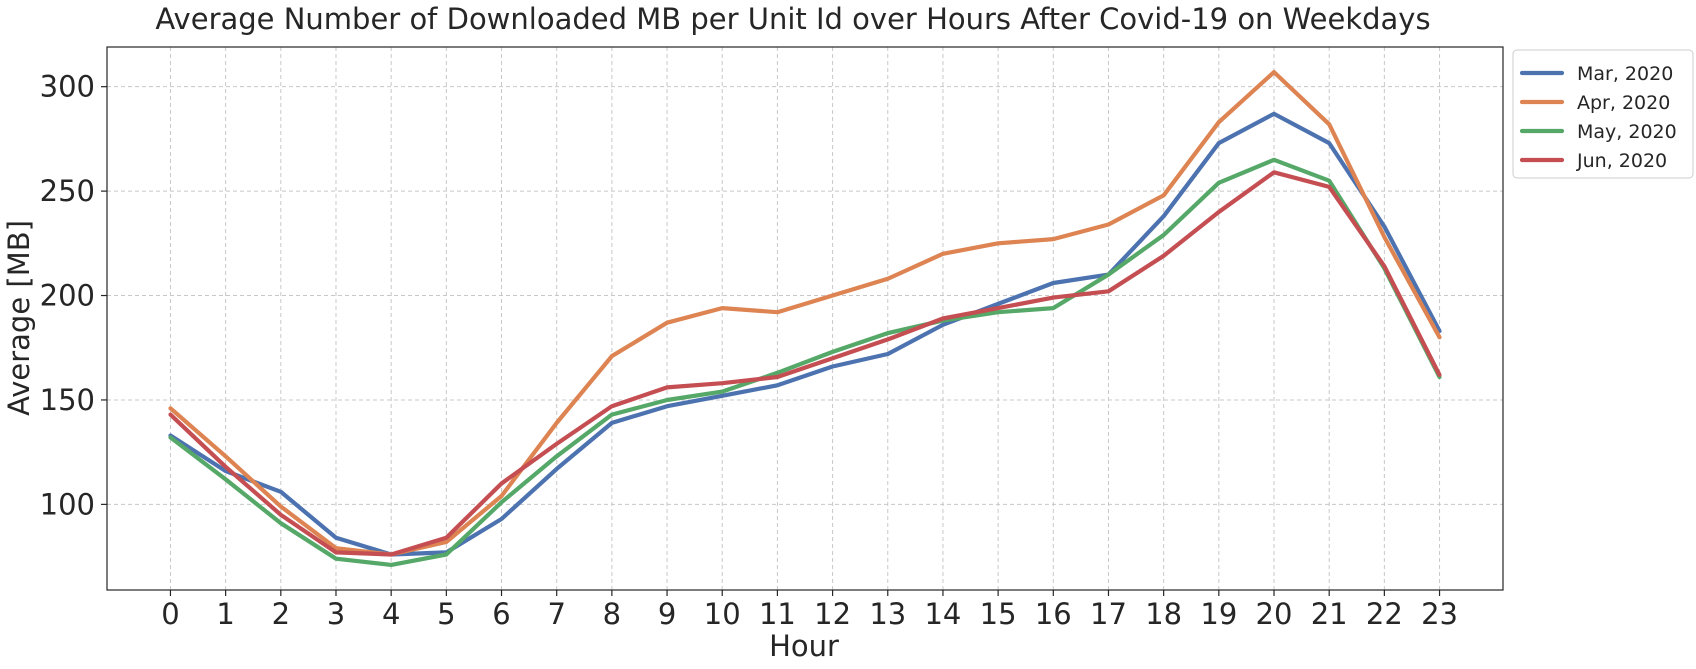  Describe the element at coordinates (501, 614) in the screenshot. I see `x-tick-label: 6` at that location.